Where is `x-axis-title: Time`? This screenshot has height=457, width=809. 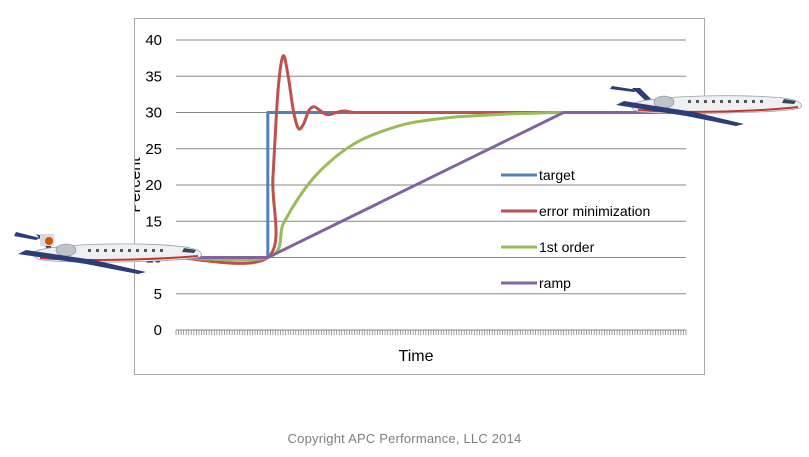
x-axis-title: Time is located at coordinates (416, 356).